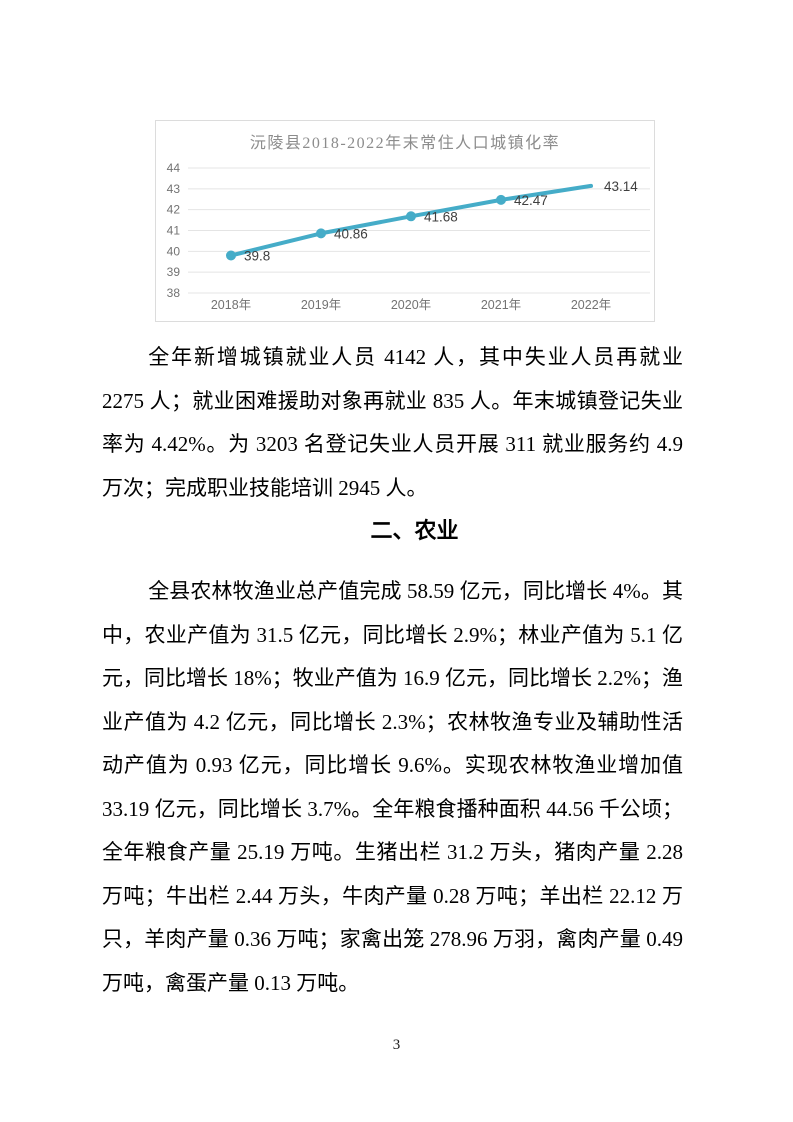 This screenshot has width=793, height=1122. I want to click on svg-text: 39, so click(174, 272).